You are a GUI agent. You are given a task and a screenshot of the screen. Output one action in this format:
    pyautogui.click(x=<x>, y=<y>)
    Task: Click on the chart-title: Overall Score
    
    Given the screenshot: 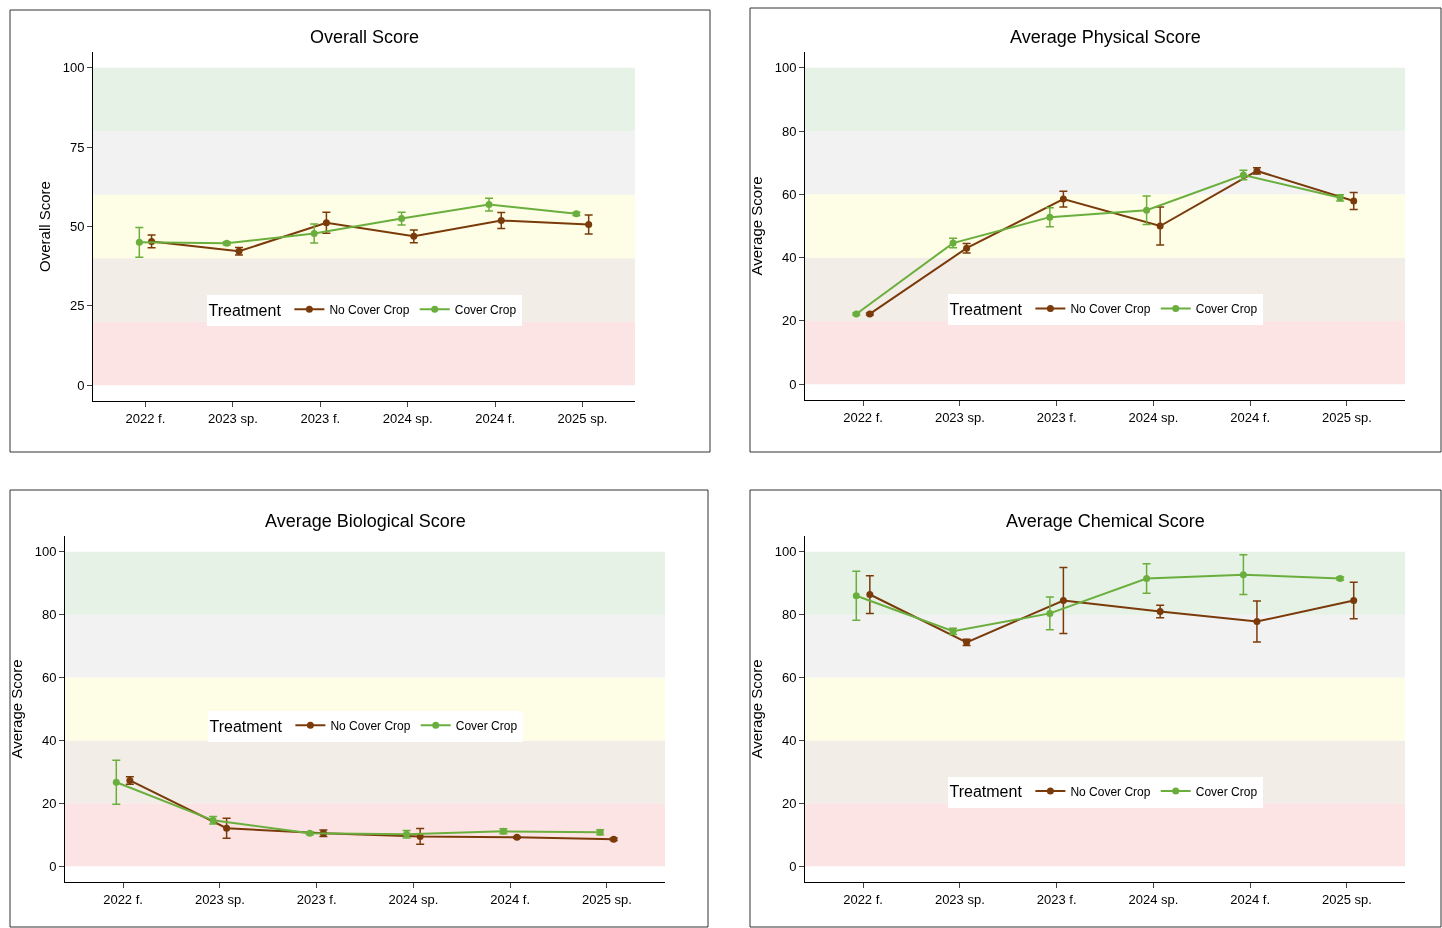 What is the action you would take?
    pyautogui.click(x=365, y=37)
    